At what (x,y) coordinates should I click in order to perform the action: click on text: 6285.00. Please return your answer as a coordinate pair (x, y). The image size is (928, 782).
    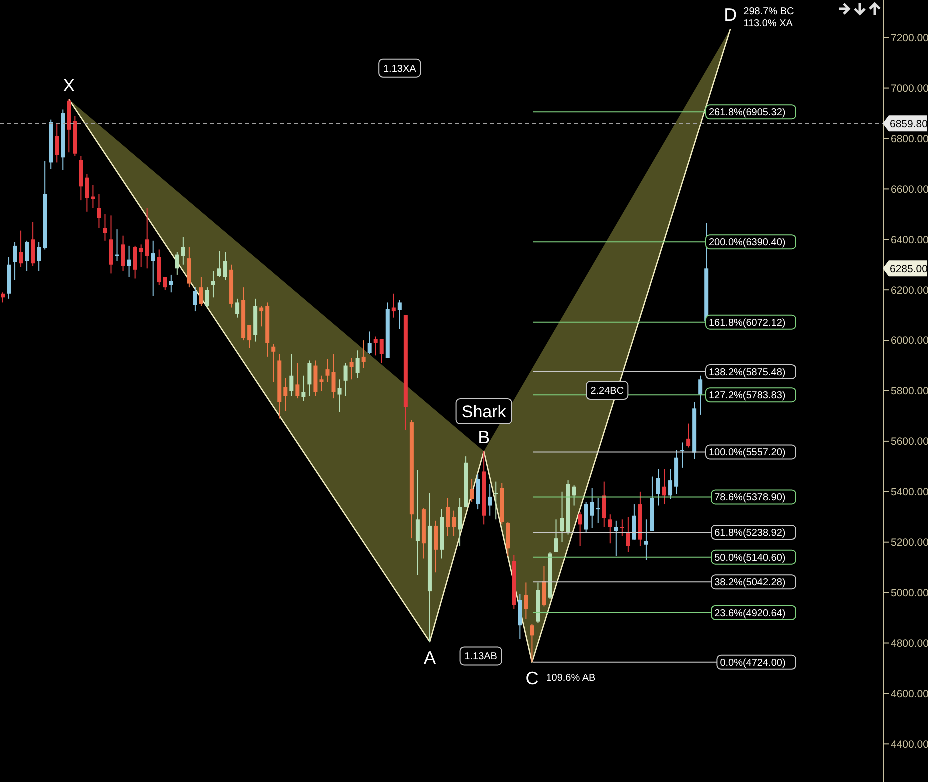
    Looking at the image, I should click on (909, 269).